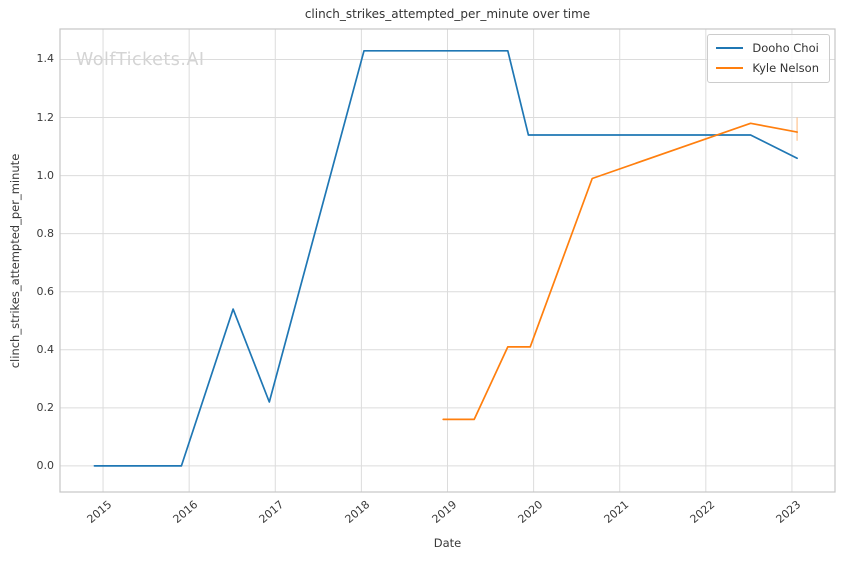 The width and height of the screenshot is (844, 561). What do you see at coordinates (785, 48) in the screenshot?
I see `legend-label: Dooho Choi` at bounding box center [785, 48].